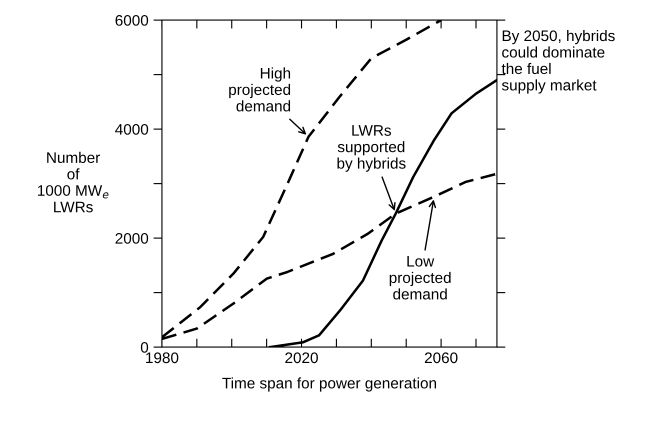  What do you see at coordinates (73, 182) in the screenshot?
I see `y-axis-title: Number of 1000 MW$_{e}$ LWRs` at bounding box center [73, 182].